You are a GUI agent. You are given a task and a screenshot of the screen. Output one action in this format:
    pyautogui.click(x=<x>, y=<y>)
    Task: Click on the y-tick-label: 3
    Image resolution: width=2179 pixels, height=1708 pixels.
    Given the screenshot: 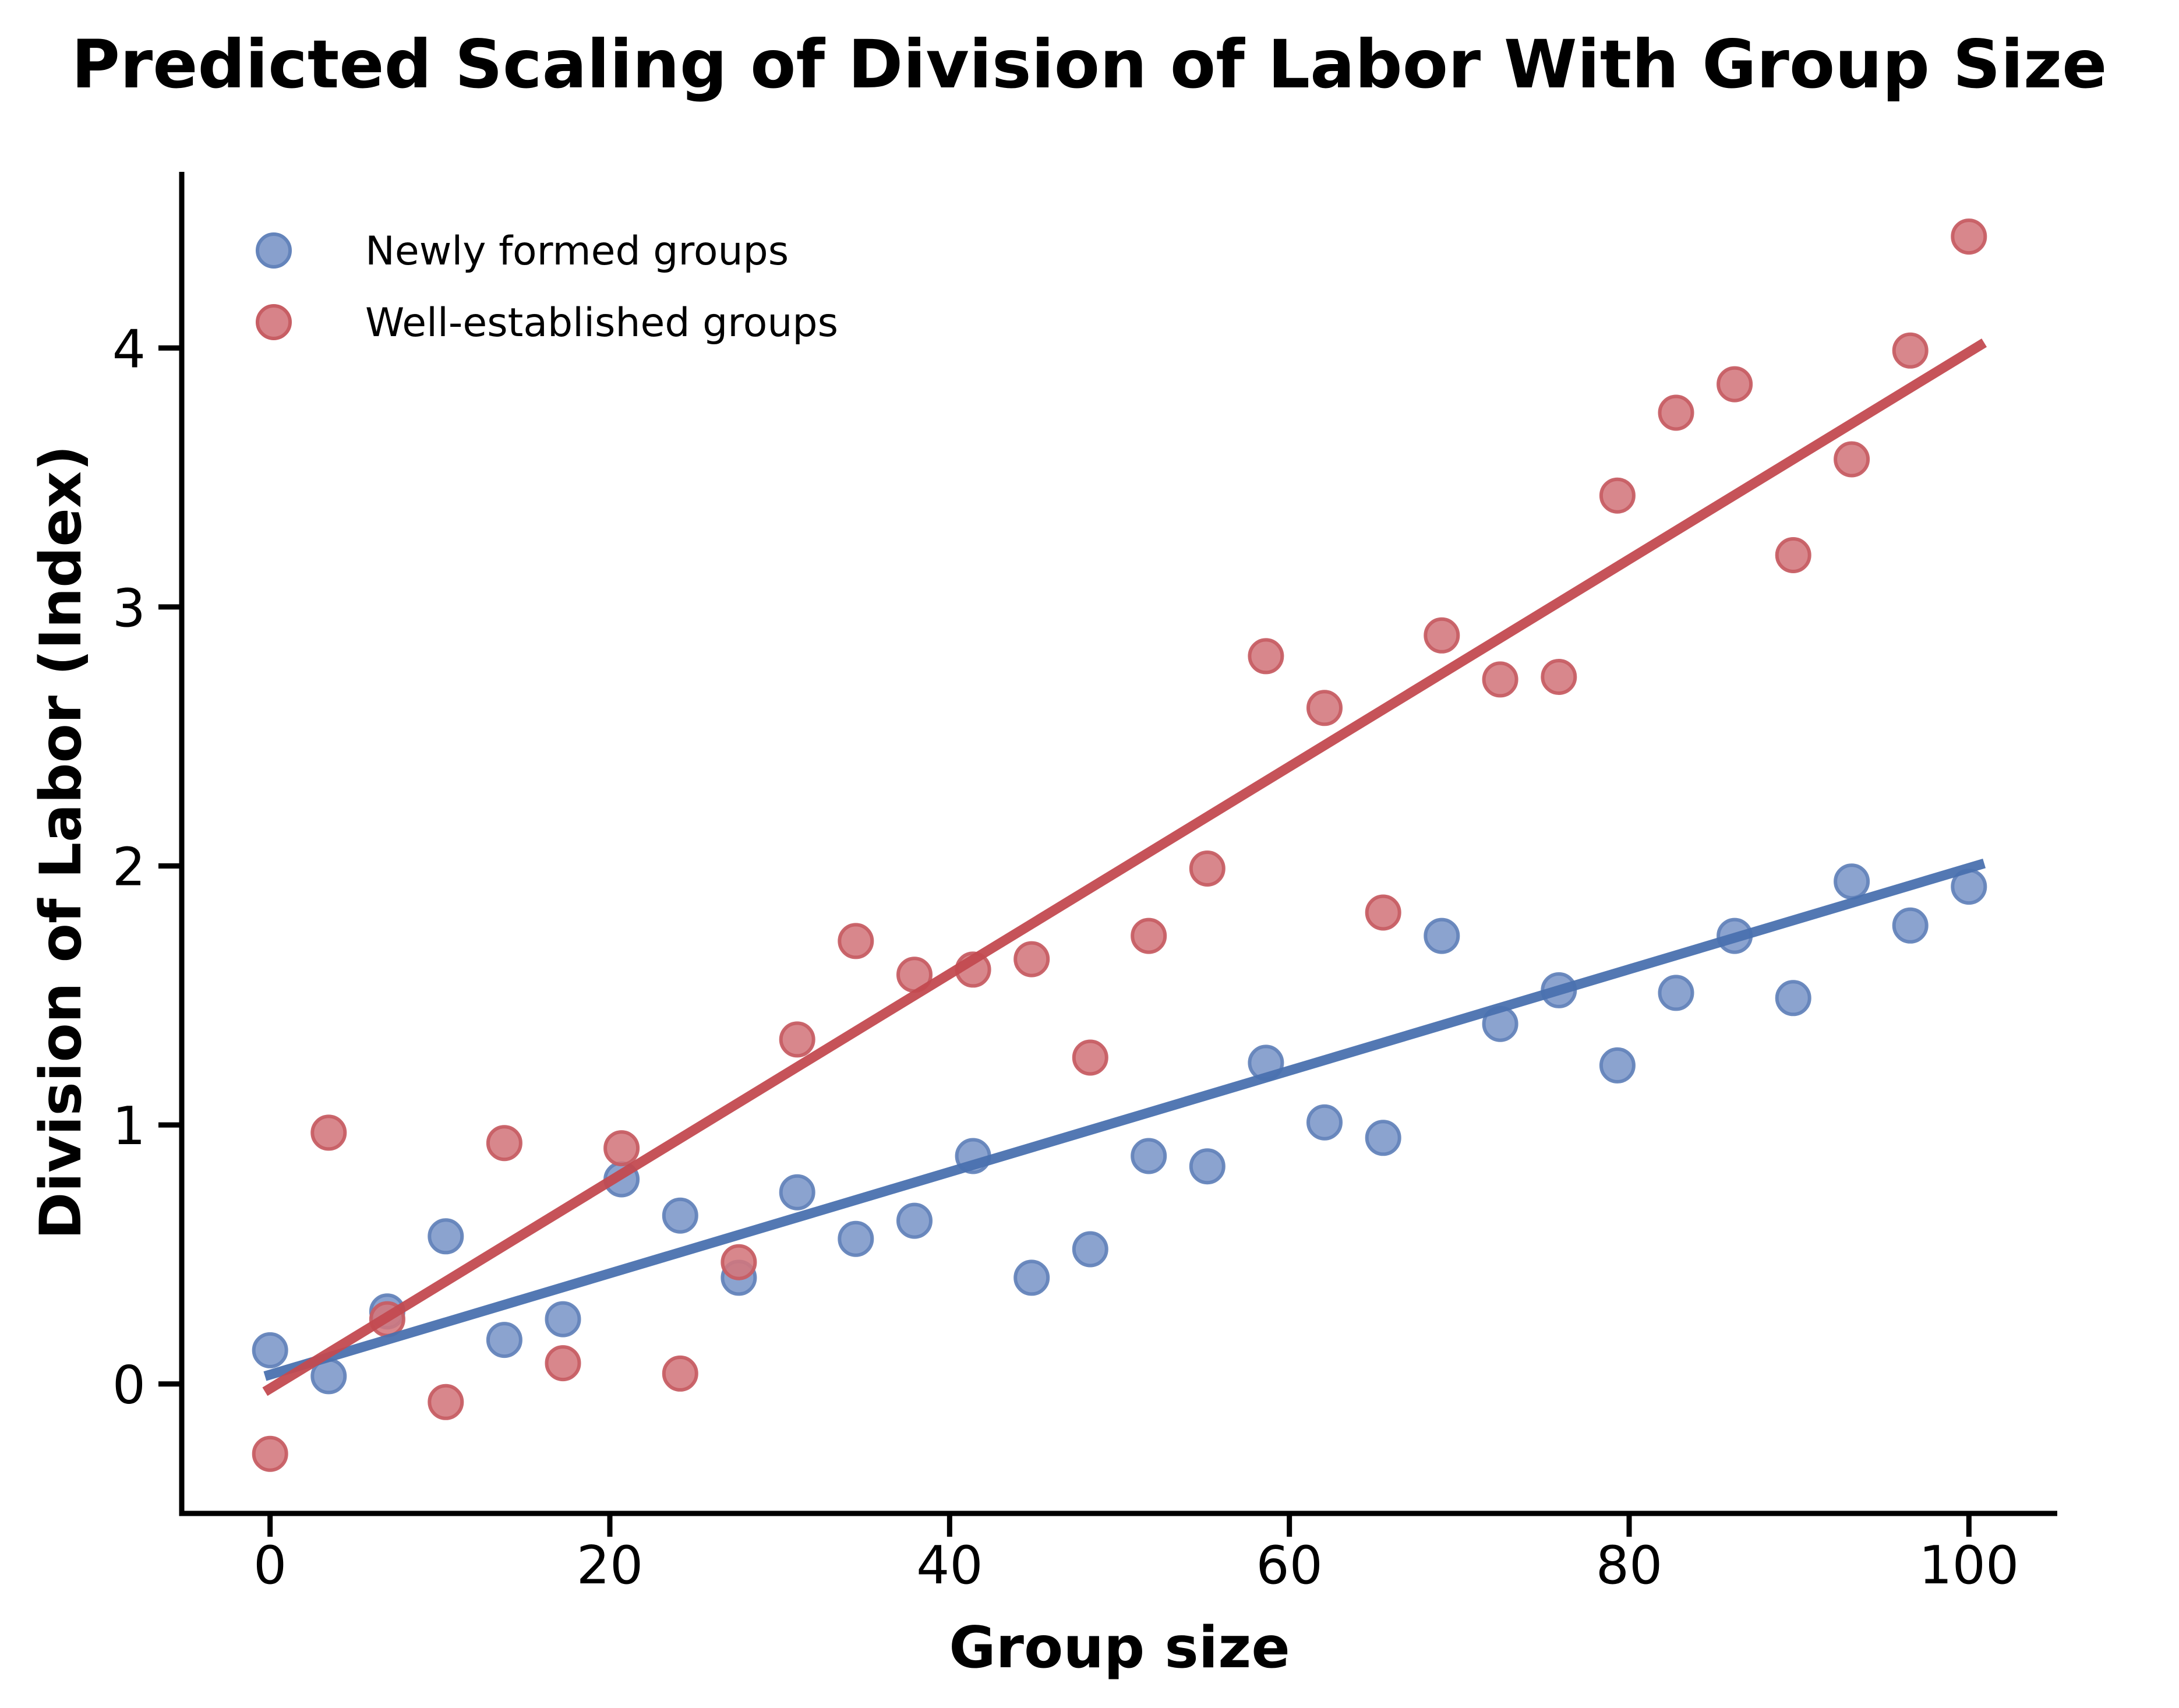 What is the action you would take?
    pyautogui.click(x=129, y=608)
    